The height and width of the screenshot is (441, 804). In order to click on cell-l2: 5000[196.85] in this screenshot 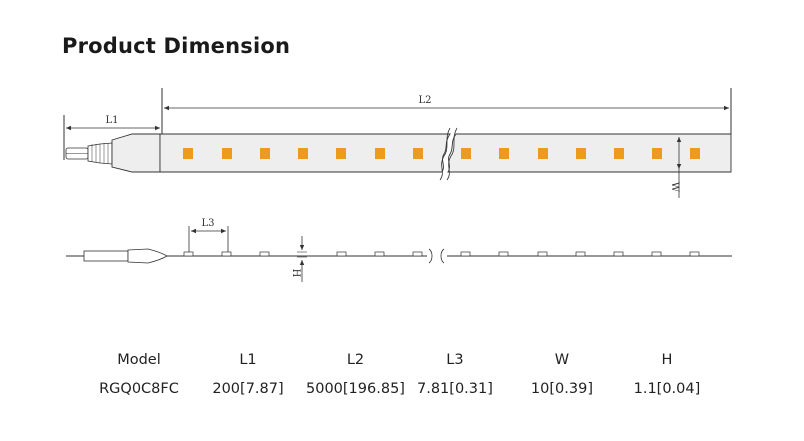, I will do `click(355, 389)`.